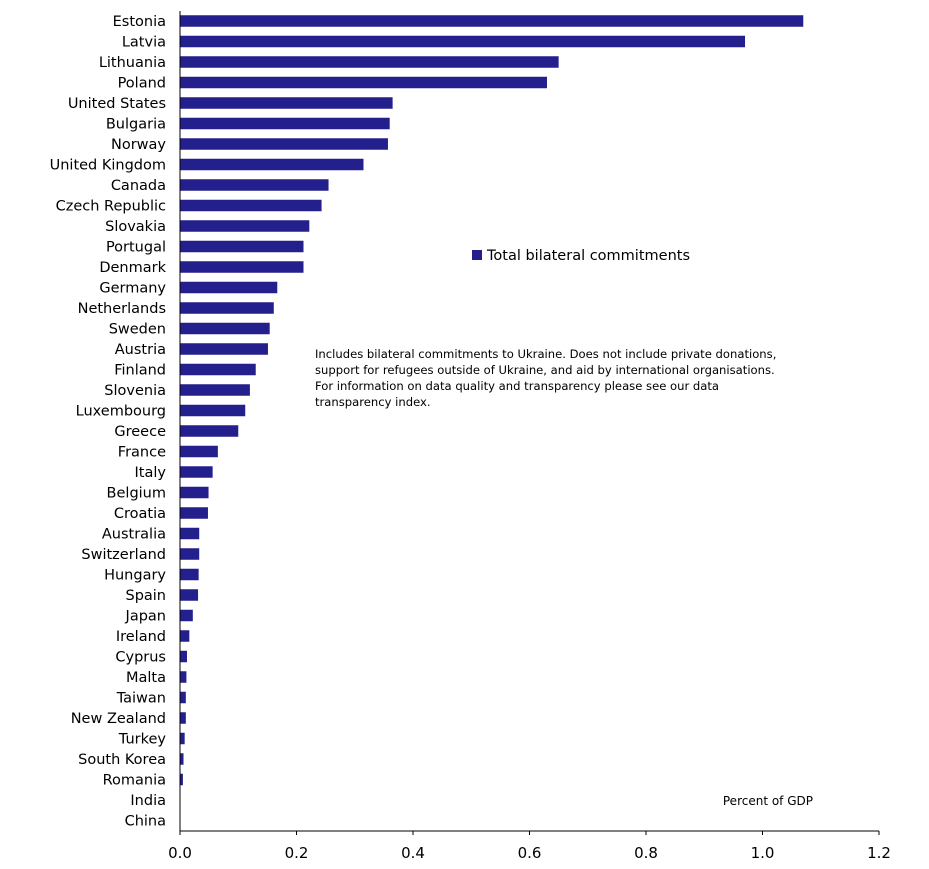 Image resolution: width=929 pixels, height=869 pixels. I want to click on x-tick-label: 0.0, so click(180, 853).